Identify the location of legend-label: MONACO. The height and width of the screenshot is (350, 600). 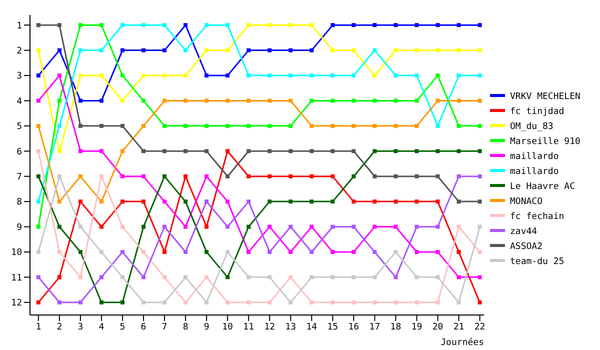
(526, 201).